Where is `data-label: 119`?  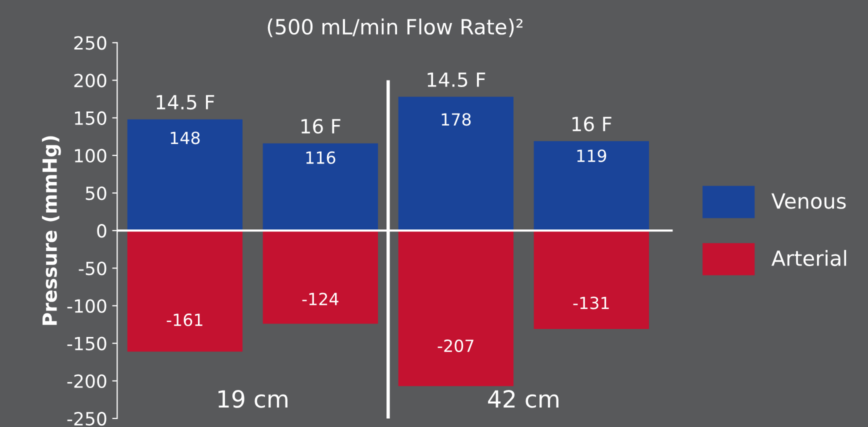 data-label: 119 is located at coordinates (591, 155).